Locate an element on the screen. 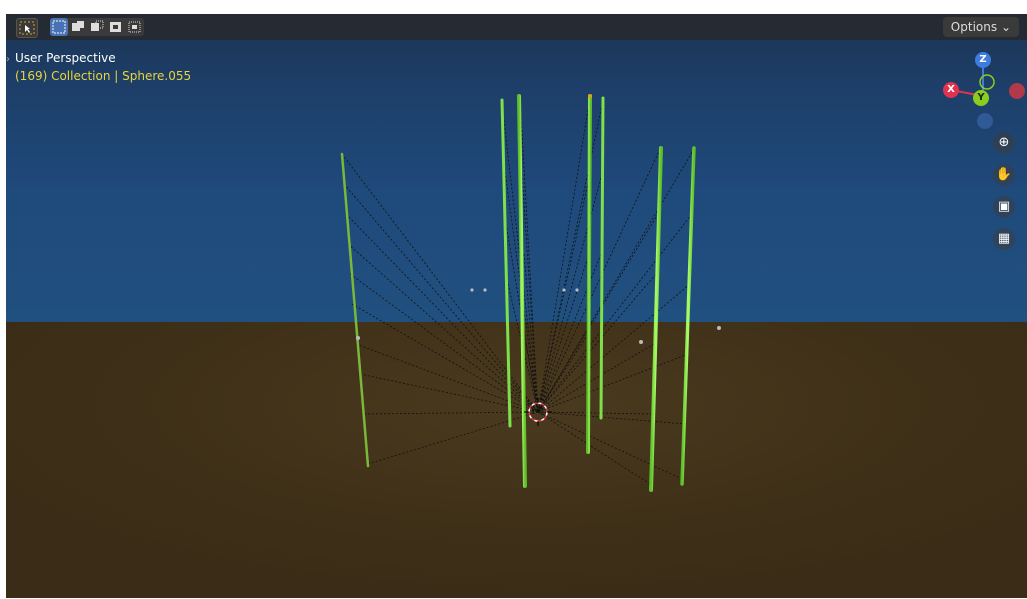  view-title: User Perspective is located at coordinates (65, 58).